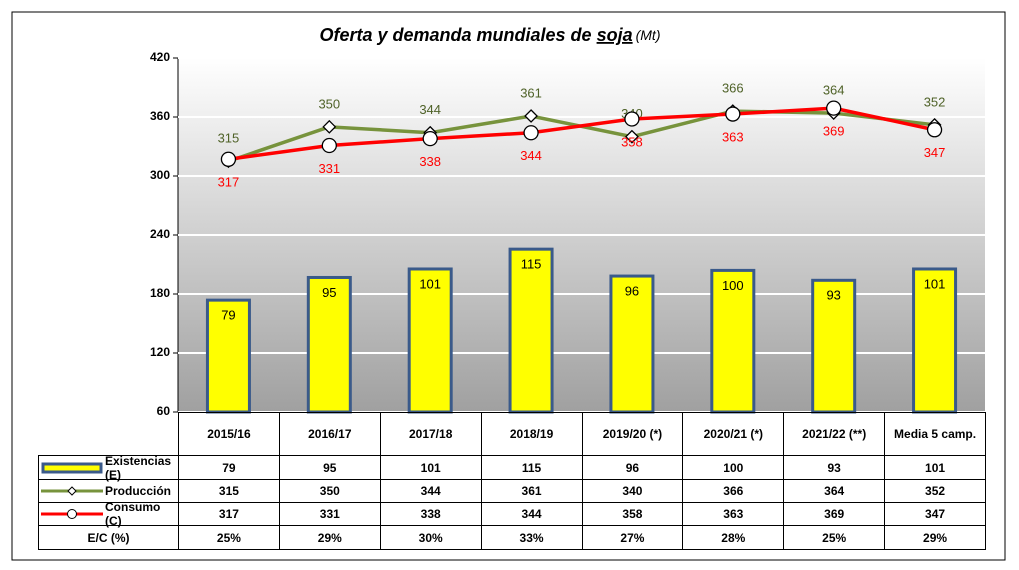 The width and height of the screenshot is (1019, 570). I want to click on table-value-text: 366, so click(733, 491).